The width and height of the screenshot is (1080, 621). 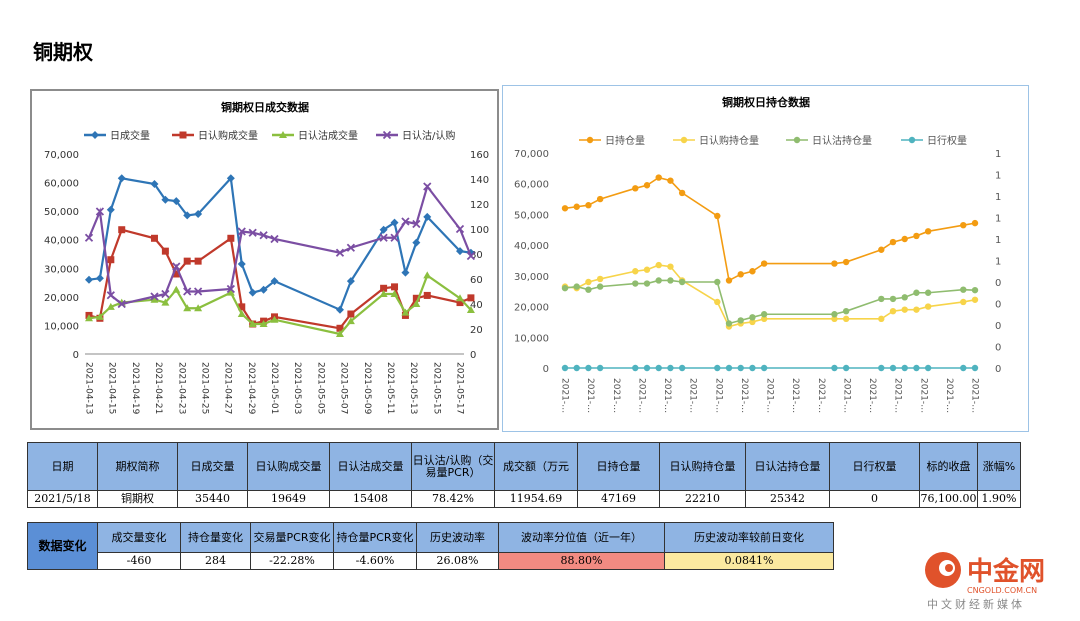 What do you see at coordinates (476, 280) in the screenshot?
I see `chart1-y2-tick: 60` at bounding box center [476, 280].